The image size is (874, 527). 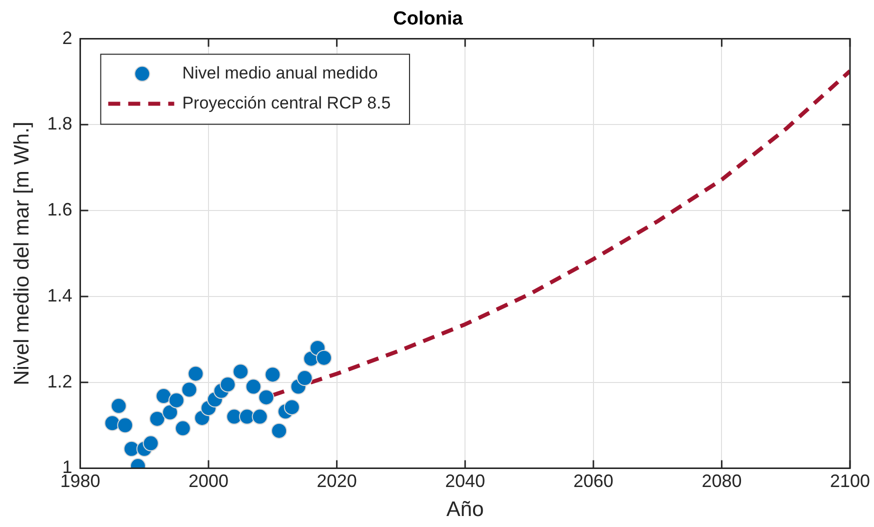 I want to click on legend-label: Nivel medio anual medido, so click(x=280, y=72).